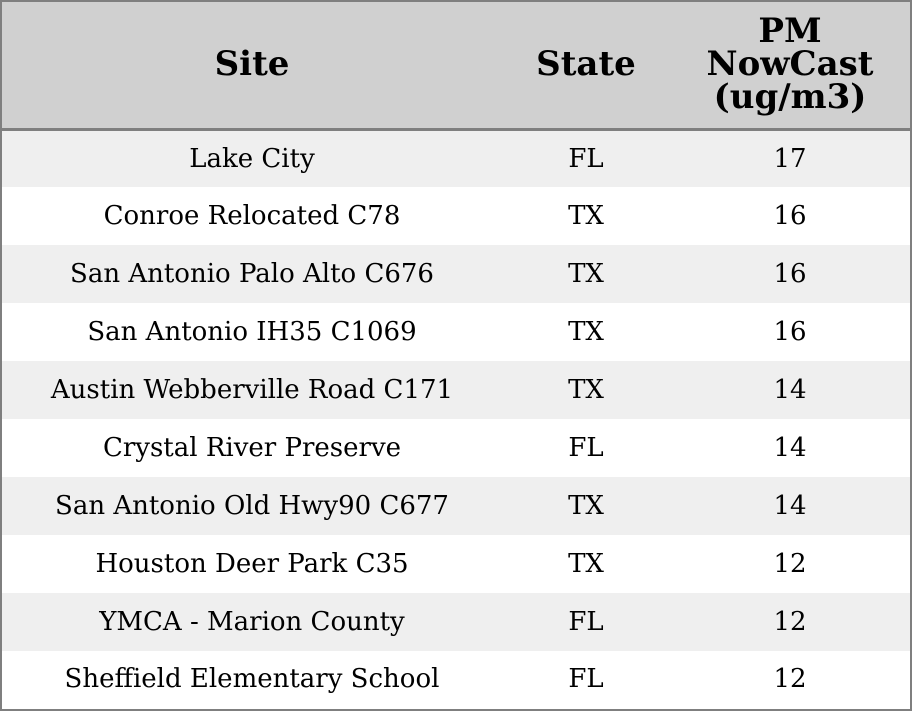 The width and height of the screenshot is (912, 711). What do you see at coordinates (252, 448) in the screenshot?
I see `cell-site: Crystal River Preserve` at bounding box center [252, 448].